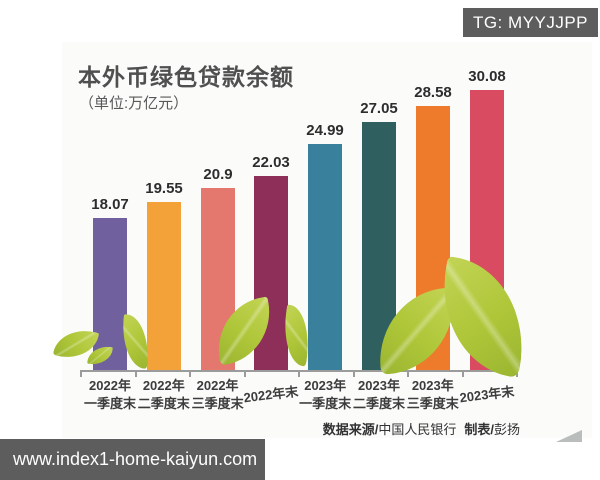 The height and width of the screenshot is (480, 600). I want to click on bar-value-label: 18.07, so click(110, 204).